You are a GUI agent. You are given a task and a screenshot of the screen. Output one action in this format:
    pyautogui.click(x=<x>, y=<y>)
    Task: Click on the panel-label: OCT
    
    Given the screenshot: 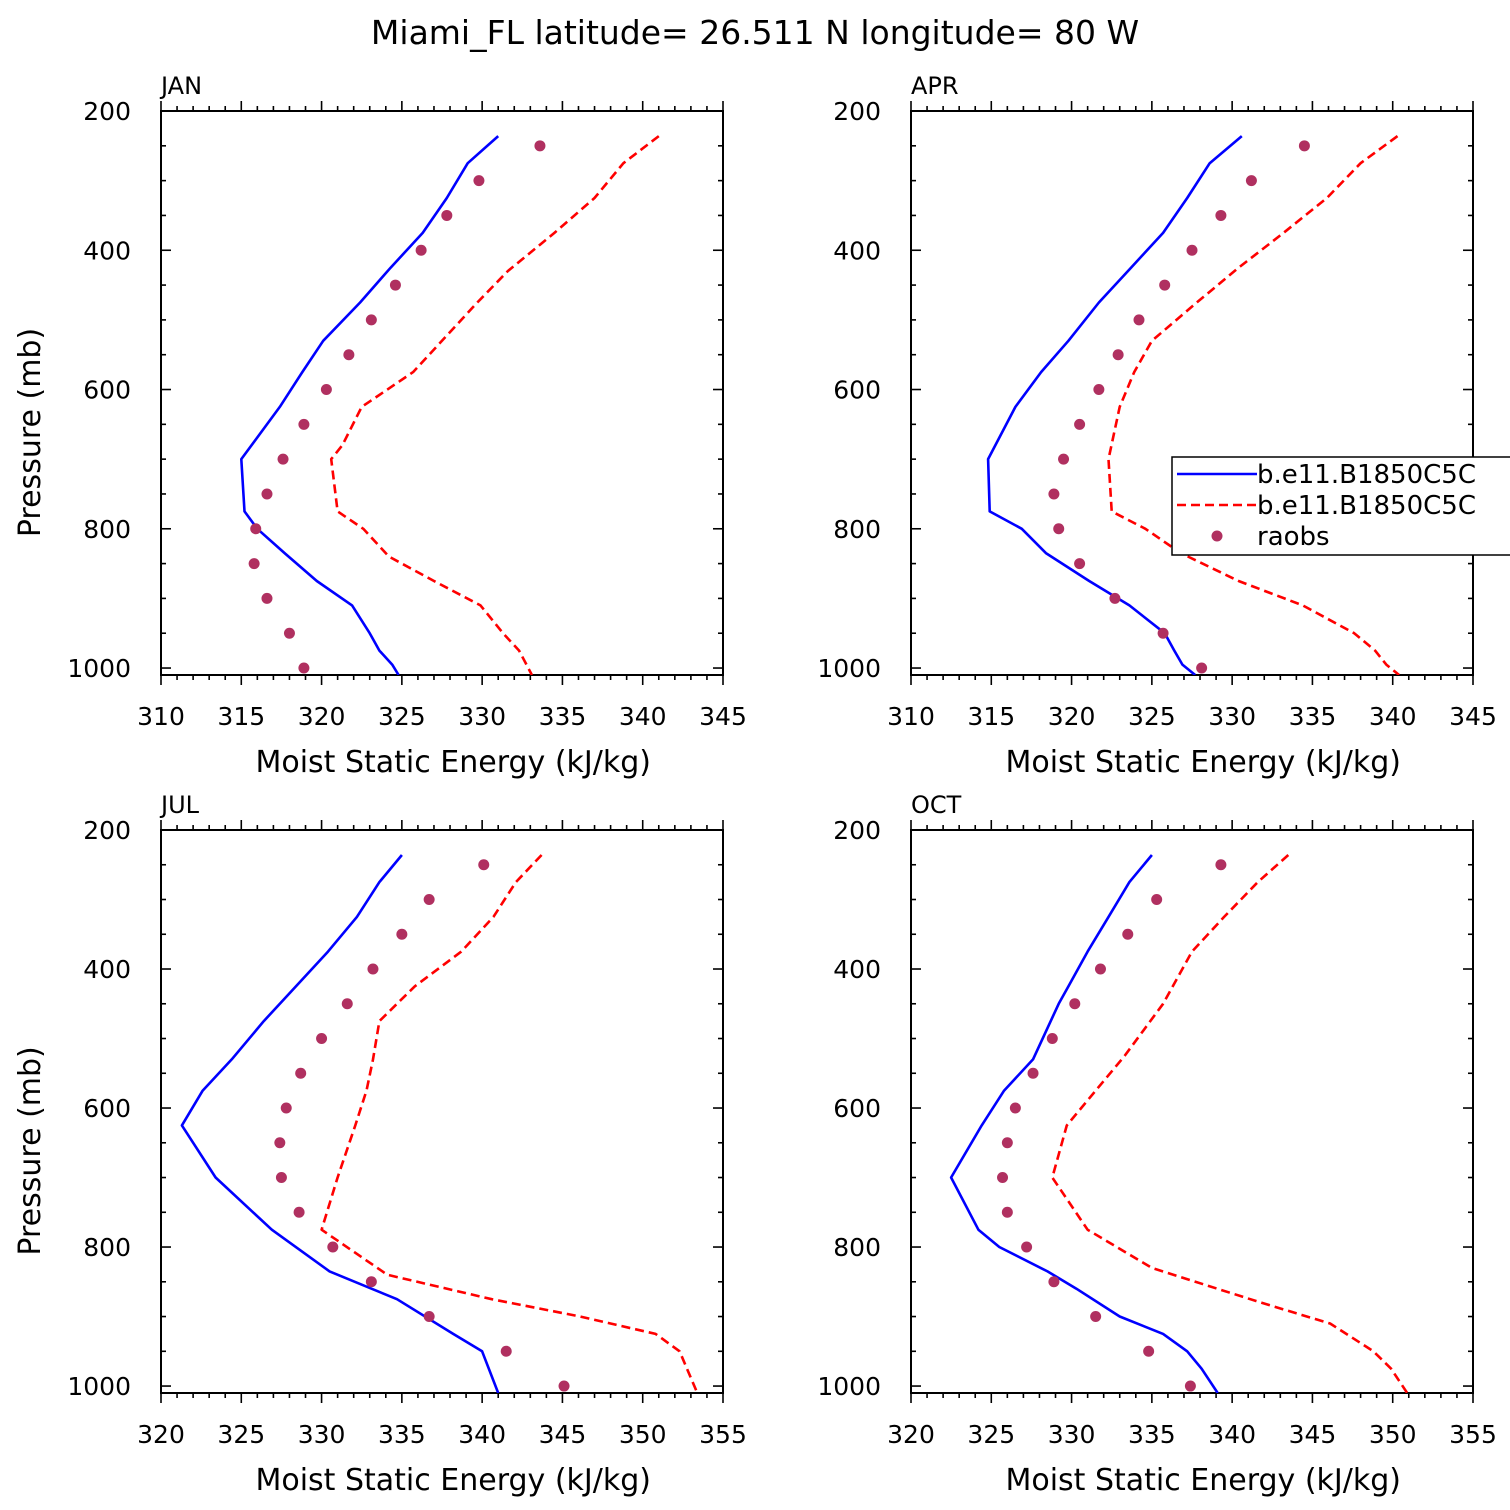 What is the action you would take?
    pyautogui.click(x=936, y=805)
    